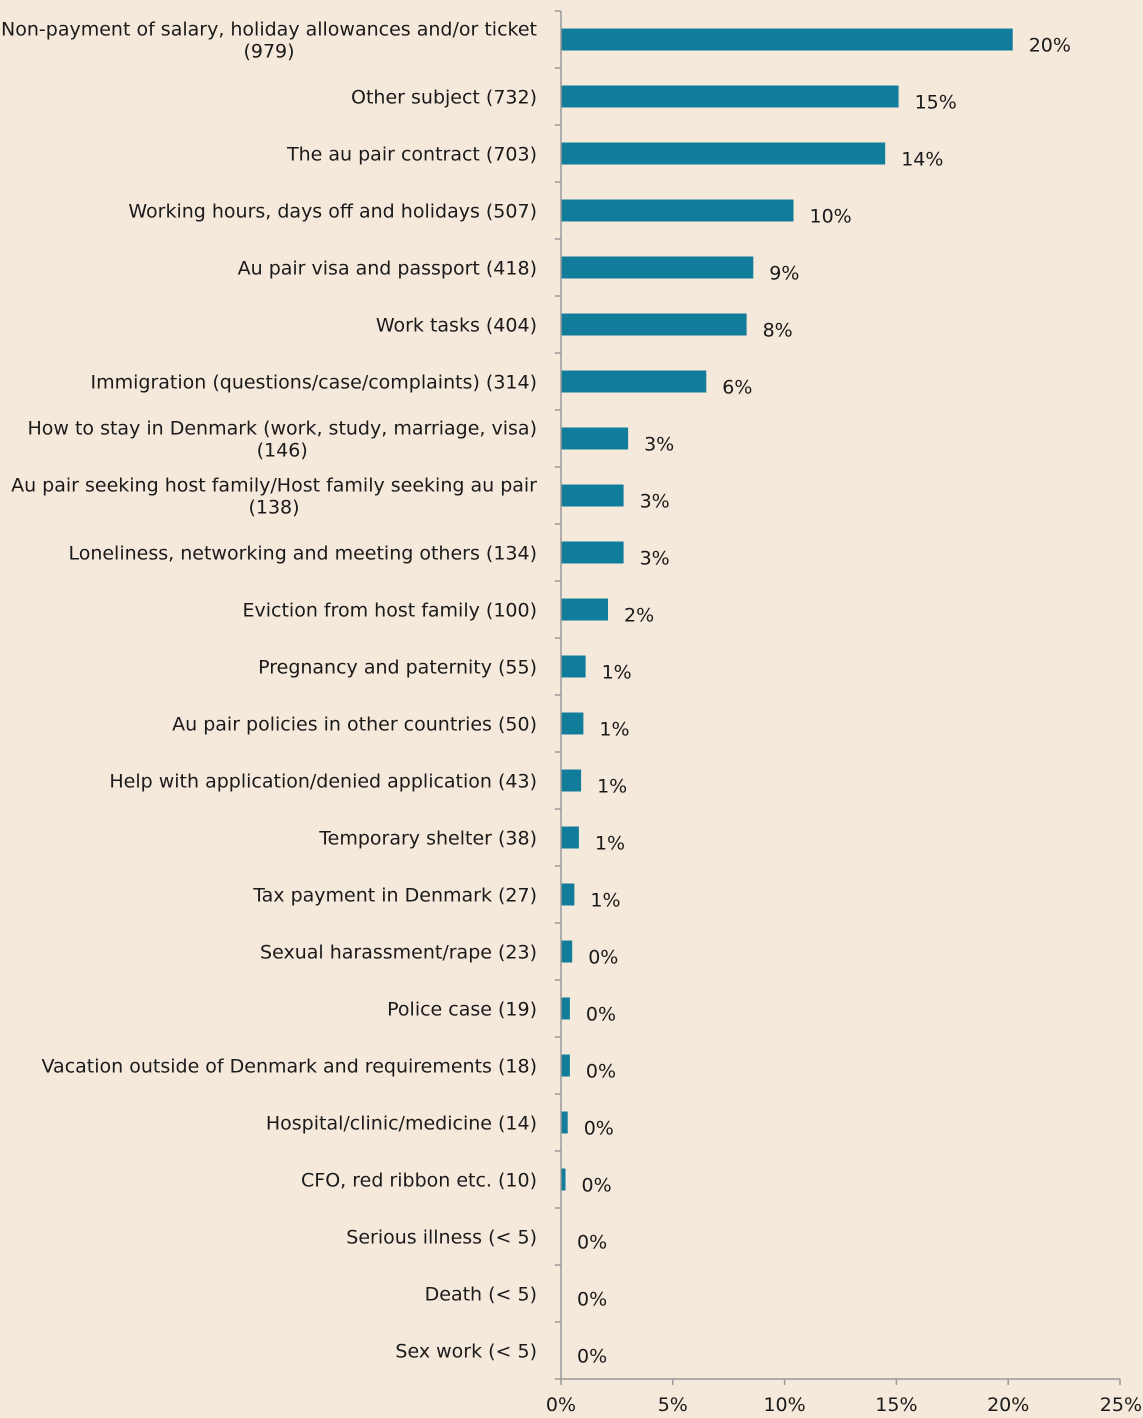  Describe the element at coordinates (444, 98) in the screenshot. I see `category-label: Other subject (732)` at that location.